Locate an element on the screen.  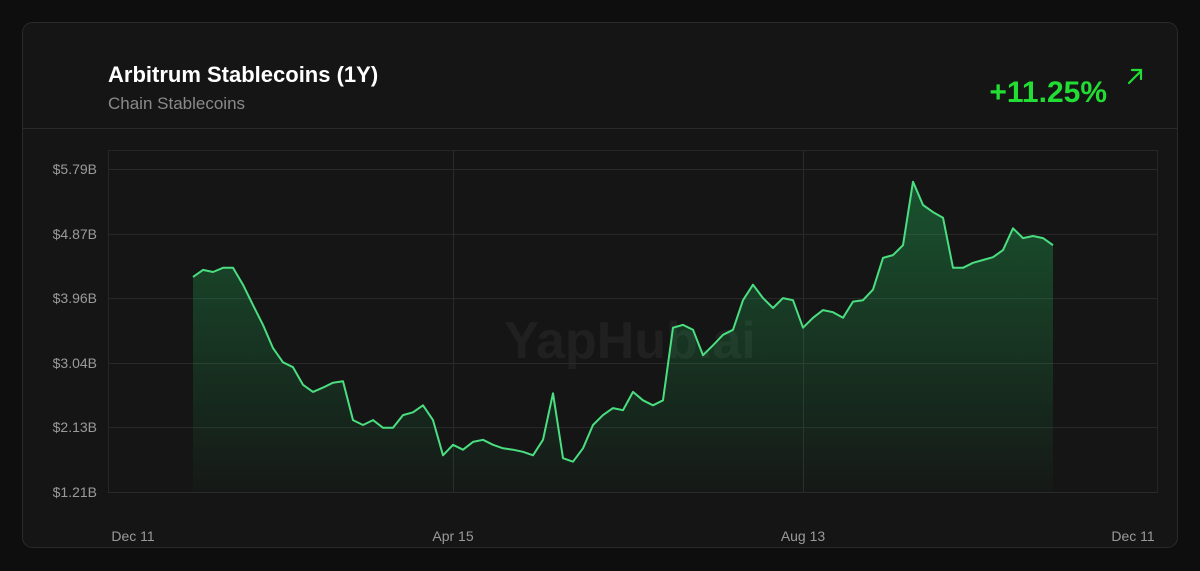
chart-subtitle: Chain Stablecoins is located at coordinates (176, 103).